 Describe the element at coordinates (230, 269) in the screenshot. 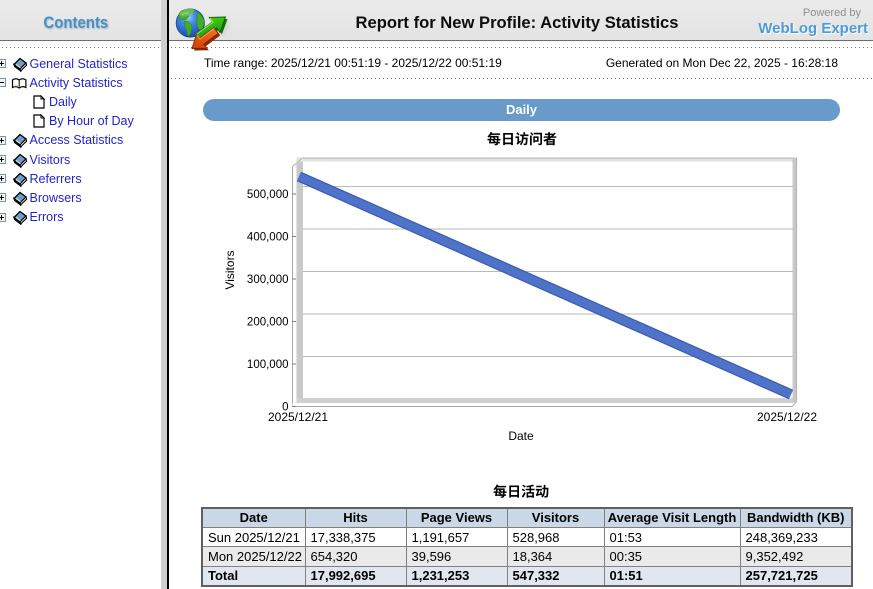

I see `svg-text: Visitors` at that location.